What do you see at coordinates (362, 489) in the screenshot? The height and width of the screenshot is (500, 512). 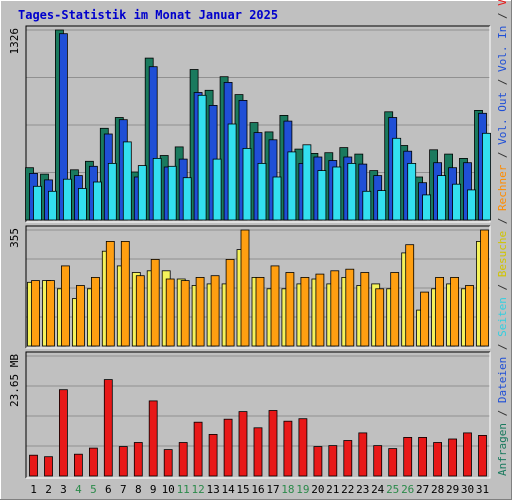 I see `x-tick-label: 23` at bounding box center [362, 489].